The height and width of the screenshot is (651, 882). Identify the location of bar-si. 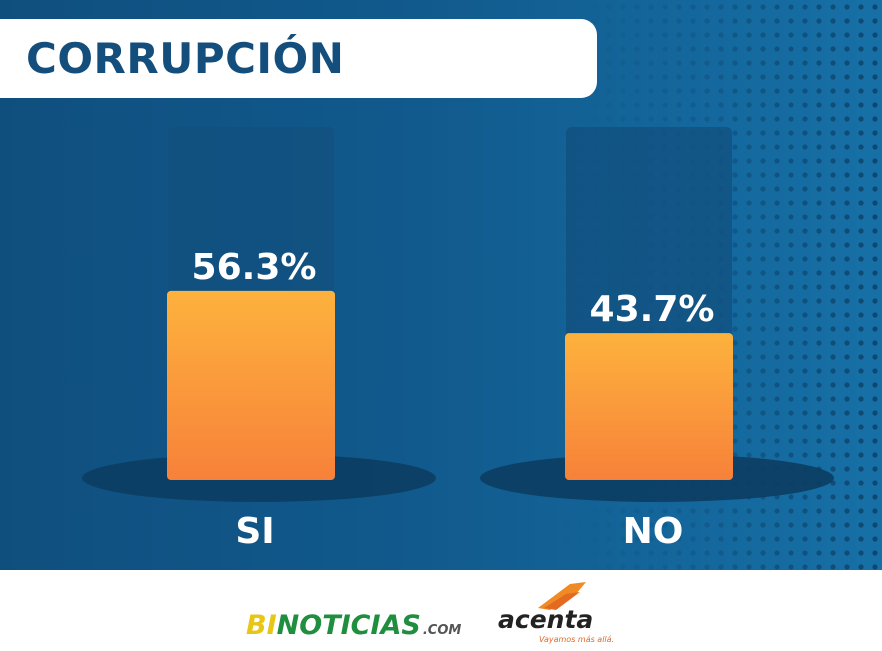
(251, 385).